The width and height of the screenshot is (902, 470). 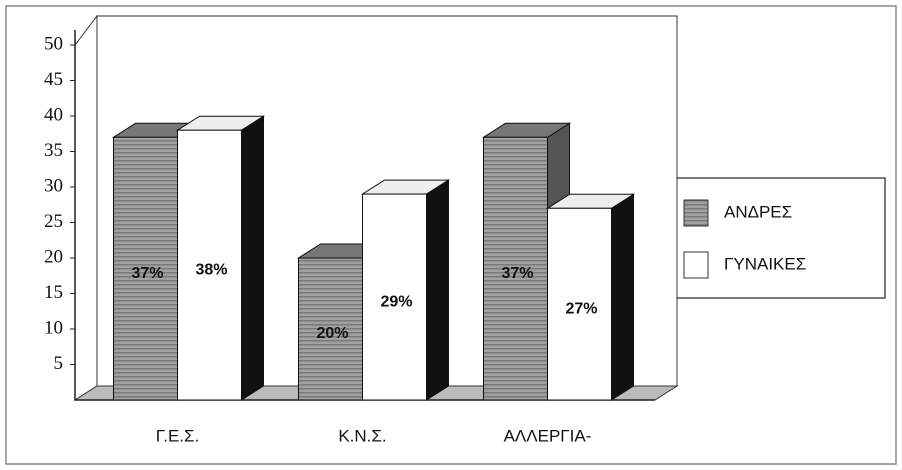 What do you see at coordinates (53, 114) in the screenshot?
I see `y-tick-label: 40` at bounding box center [53, 114].